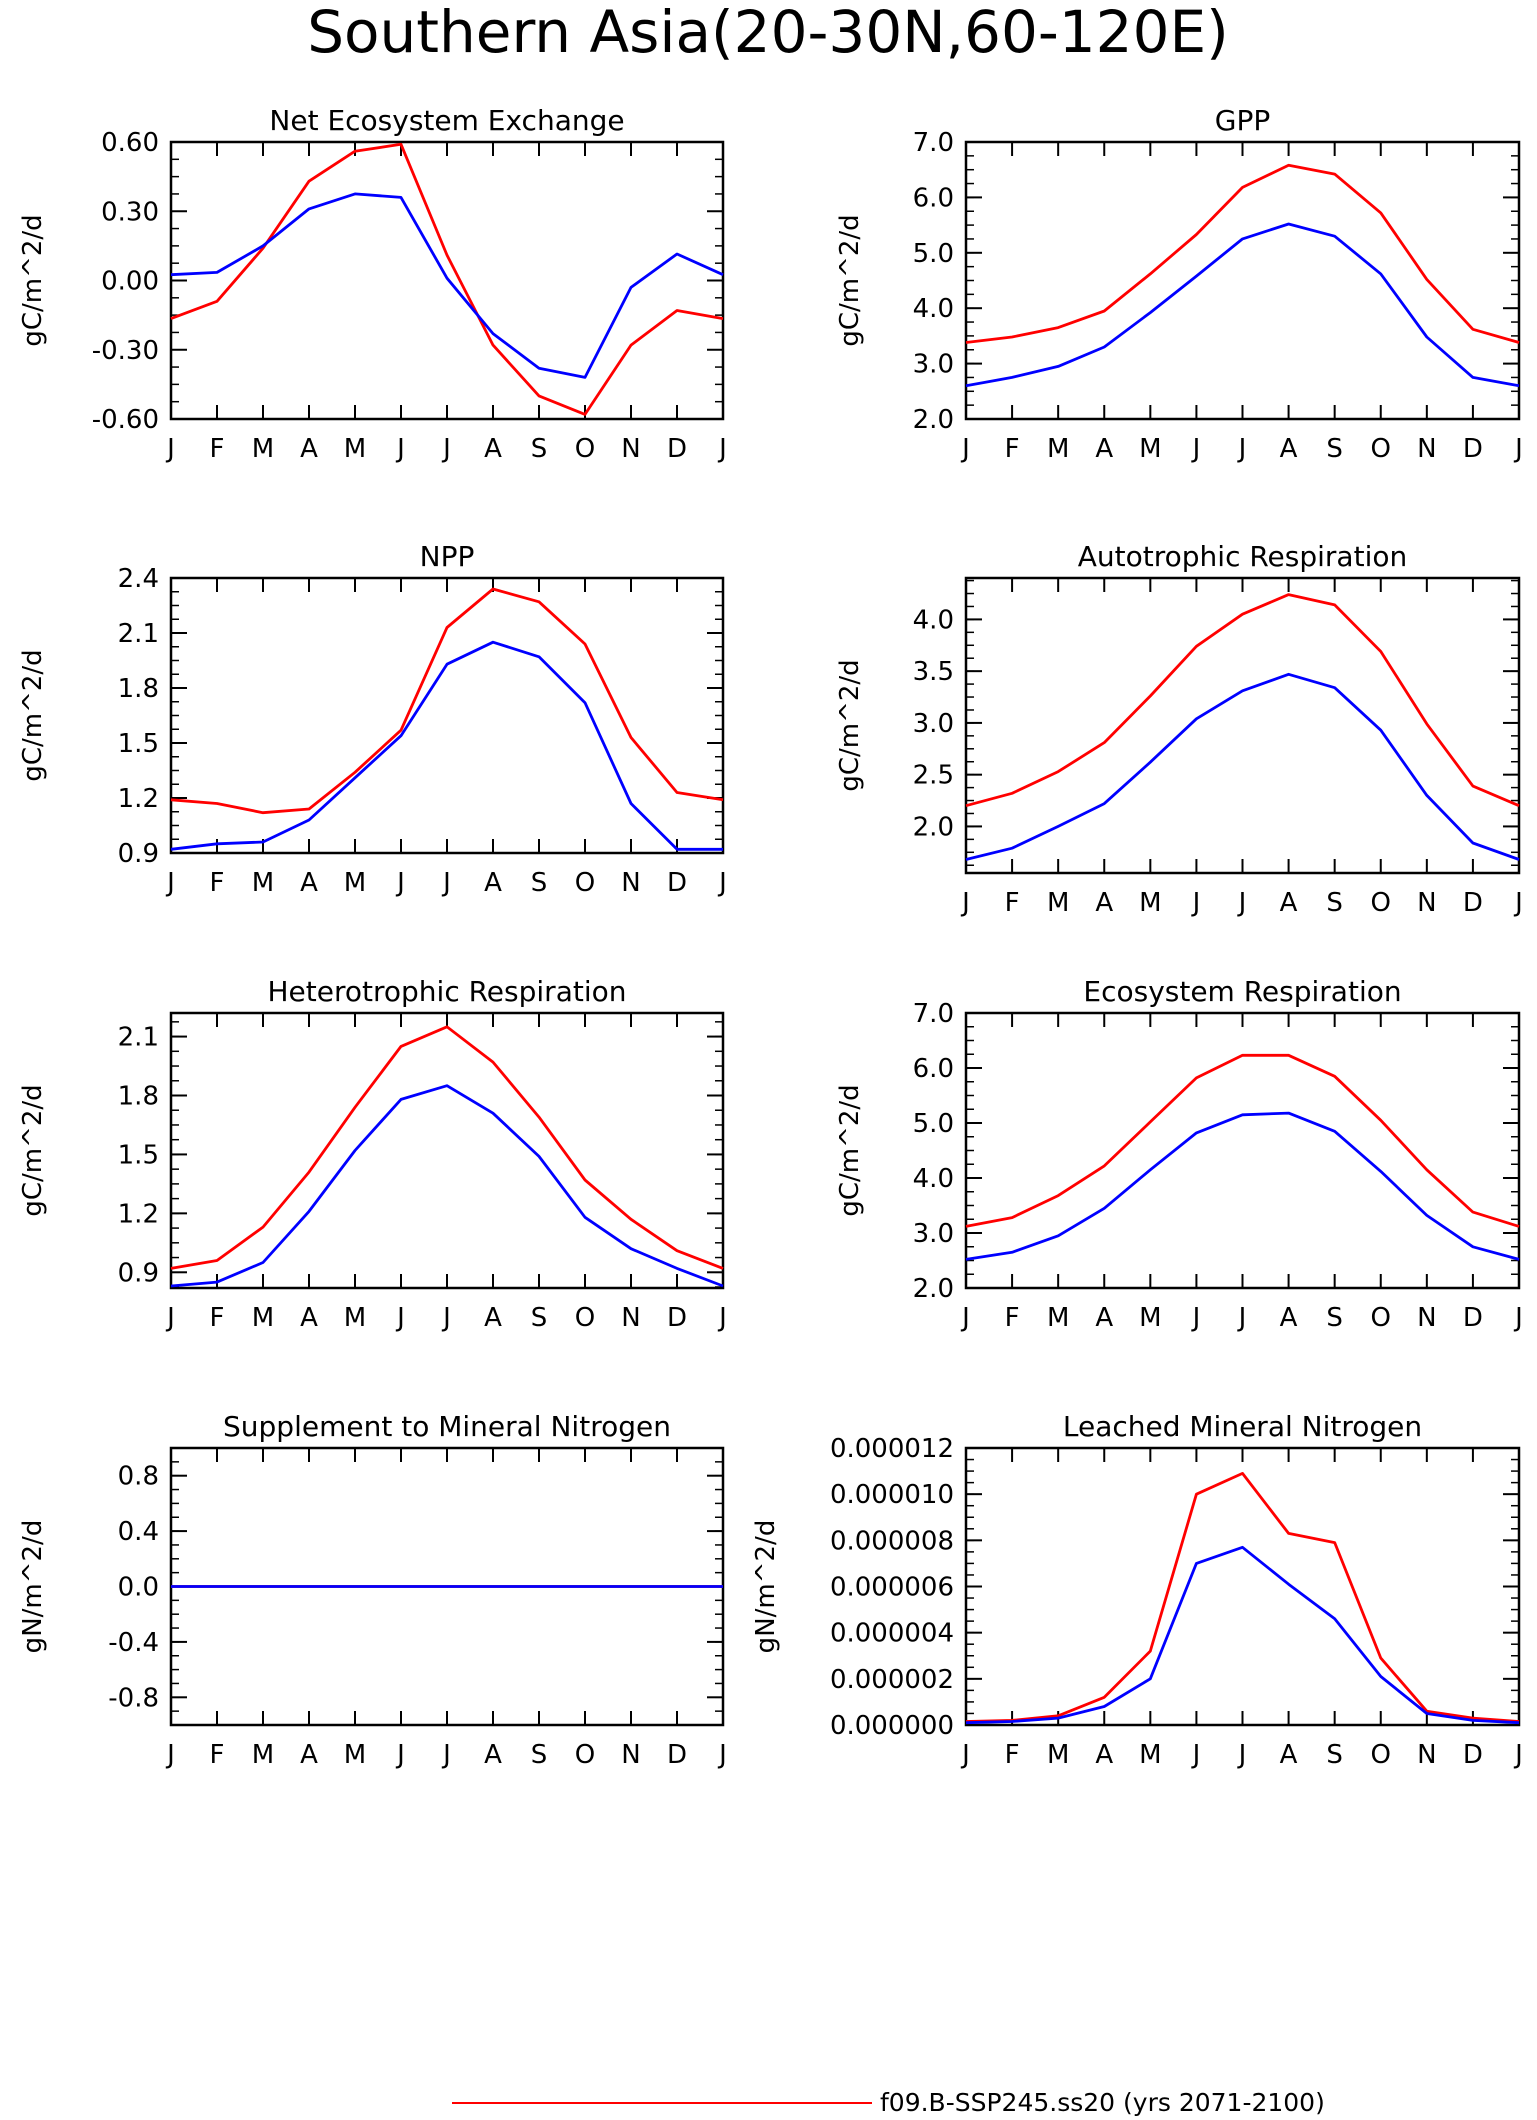 The height and width of the screenshot is (2120, 1537). Describe the element at coordinates (892, 1449) in the screenshot. I see `y-tick-label: 0.000012` at that location.